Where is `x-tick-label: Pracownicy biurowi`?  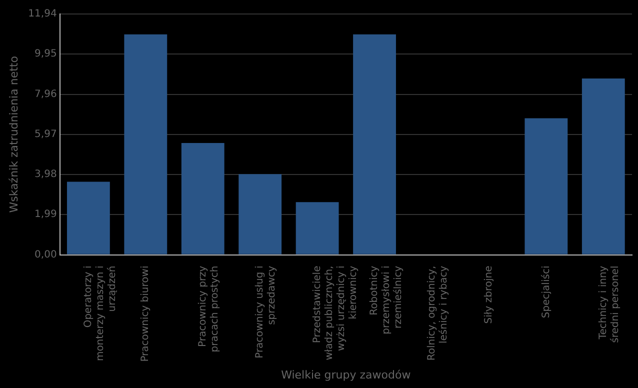
x-tick-label: Pracownicy biurowi is located at coordinates (146, 314).